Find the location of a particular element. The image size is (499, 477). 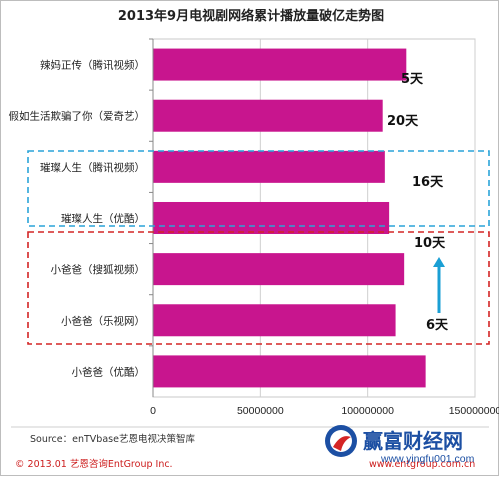

category-label: 辣妈正传（腾讯视频） is located at coordinates (92, 65).